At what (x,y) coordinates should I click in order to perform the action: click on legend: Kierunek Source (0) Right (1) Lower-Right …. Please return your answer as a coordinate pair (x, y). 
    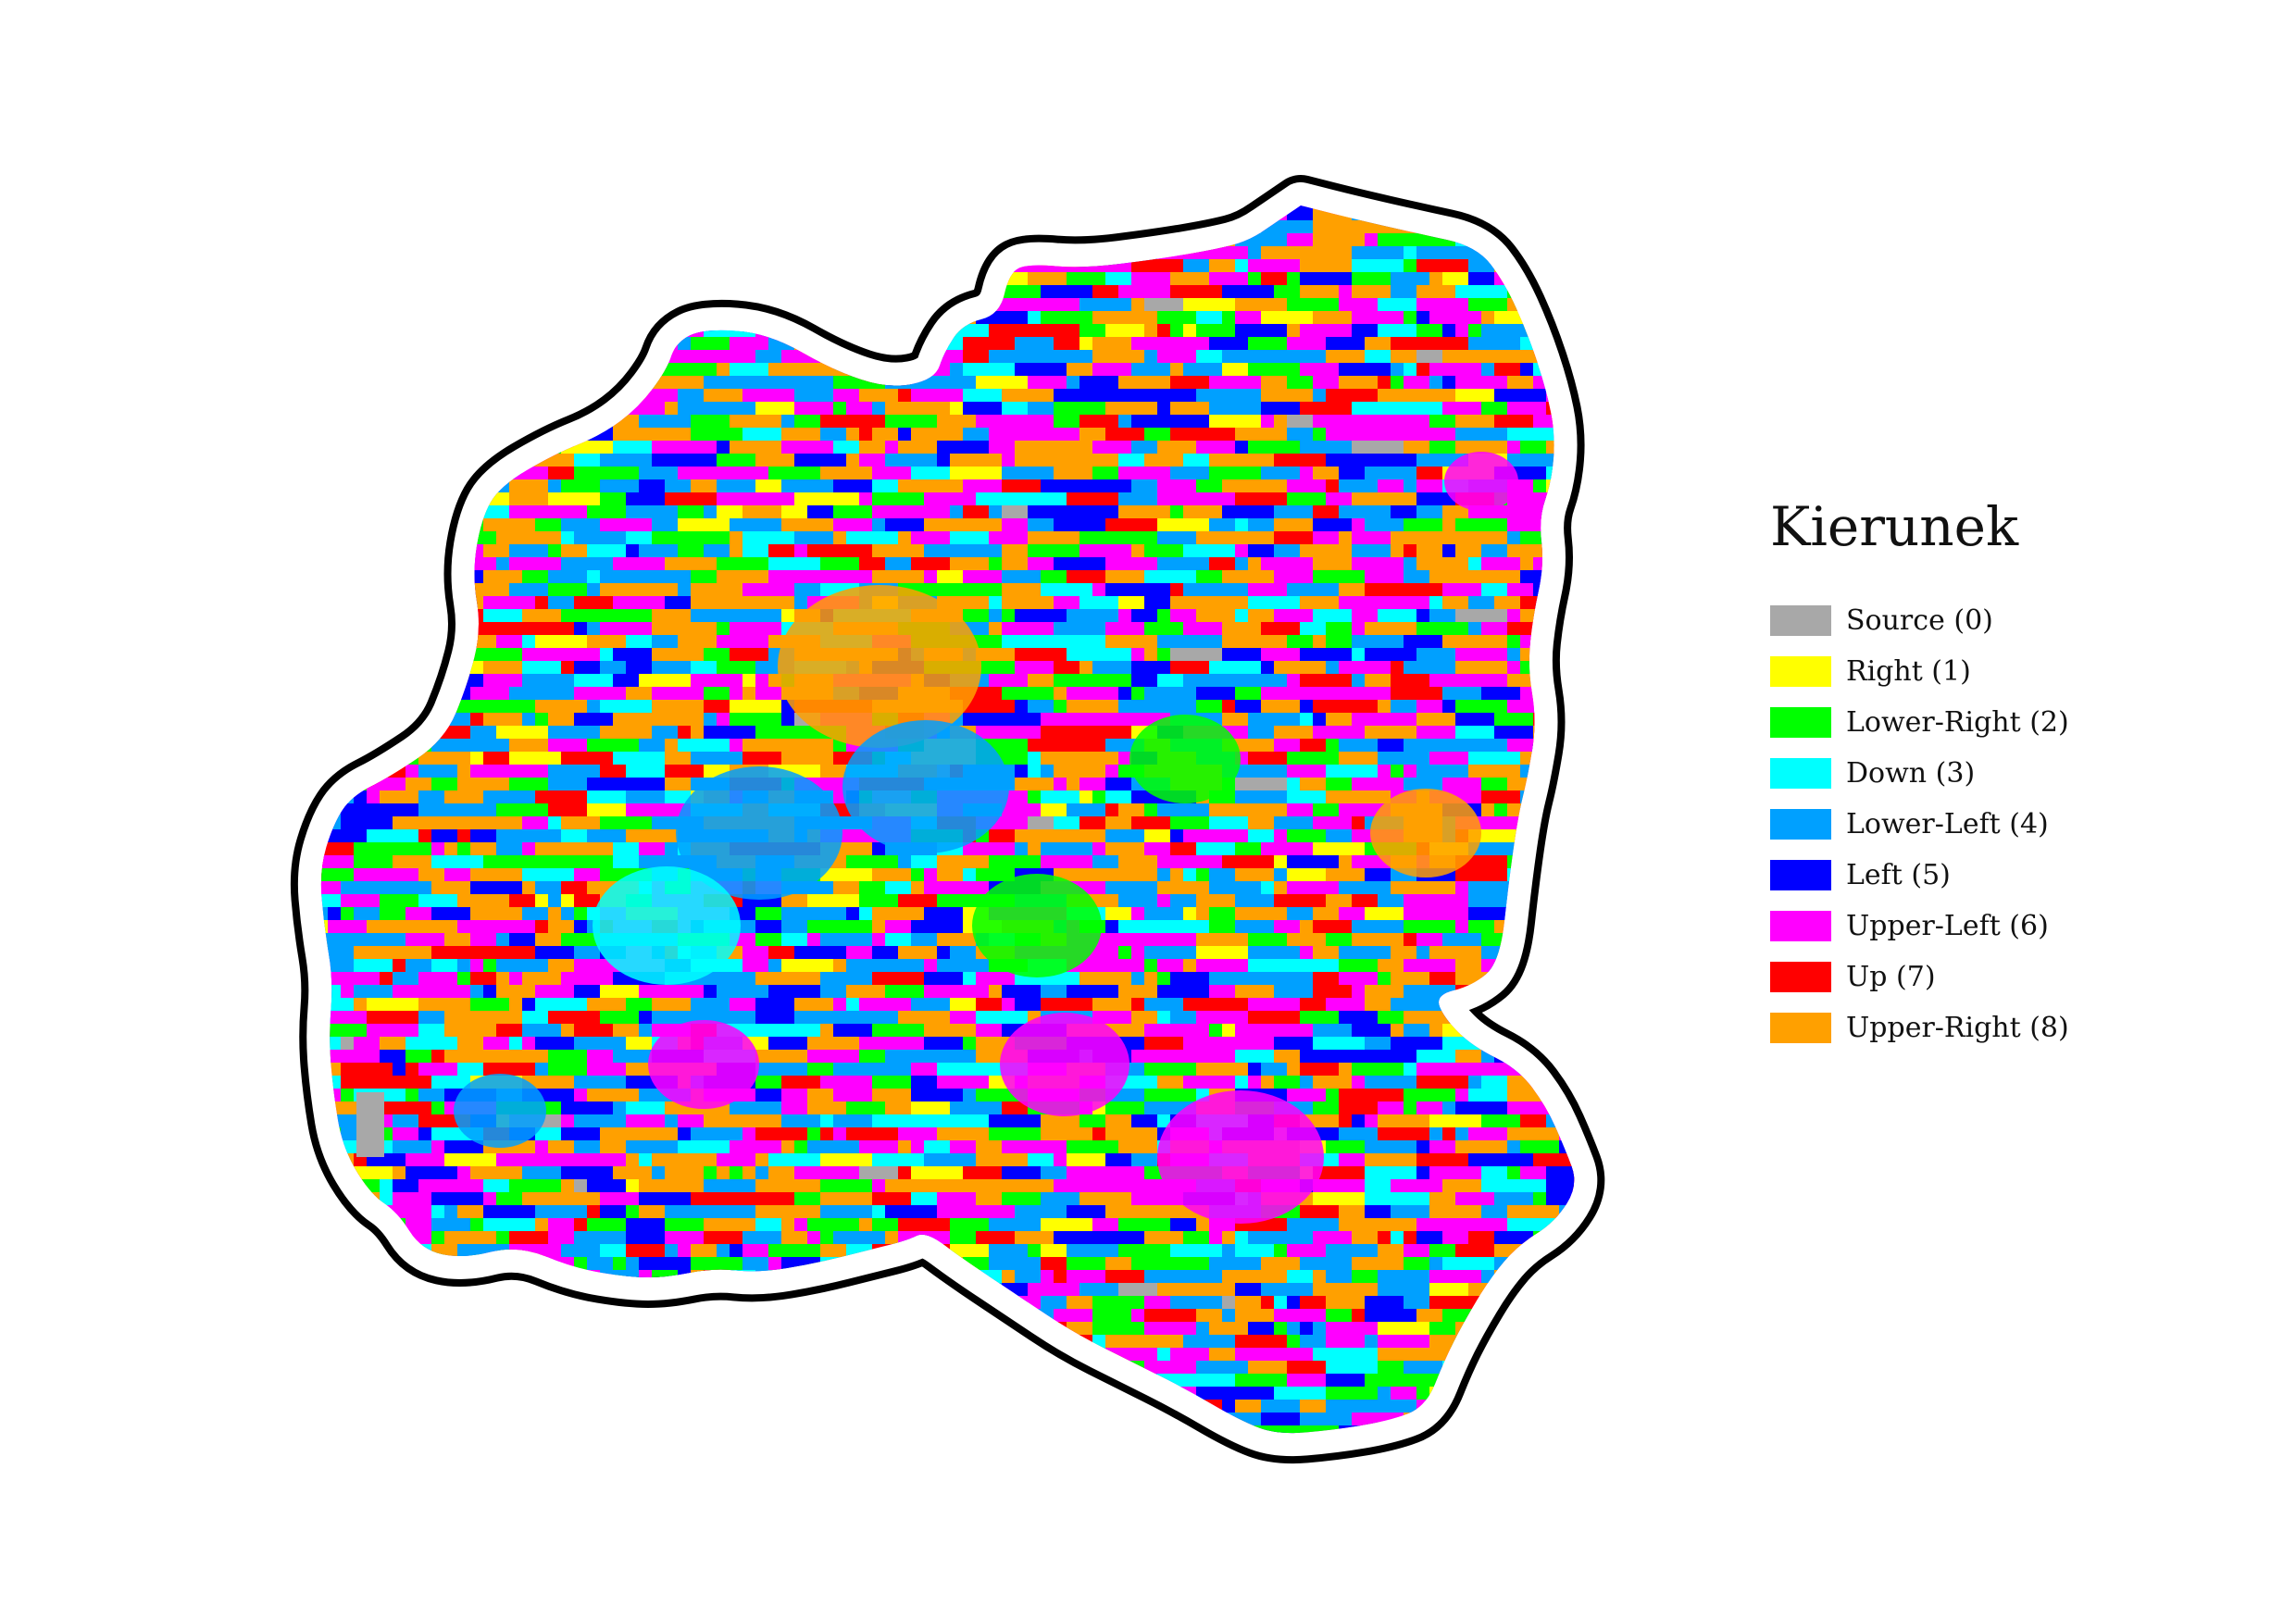
    Looking at the image, I should click on (1992, 774).